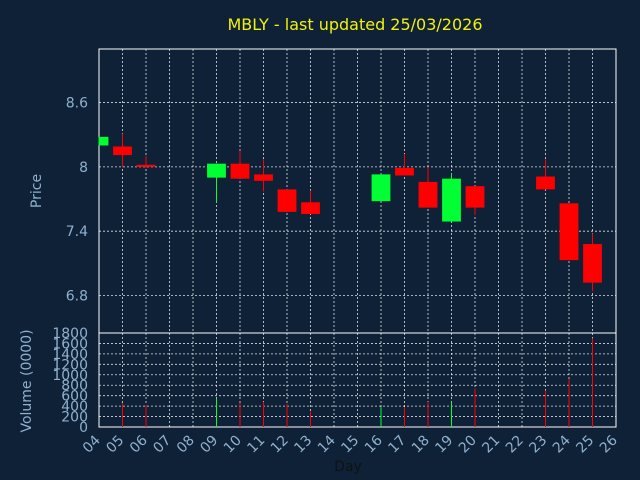 The image size is (640, 480). I want to click on chart-title: MBLY - last updated 25/03/2026, so click(354, 24).